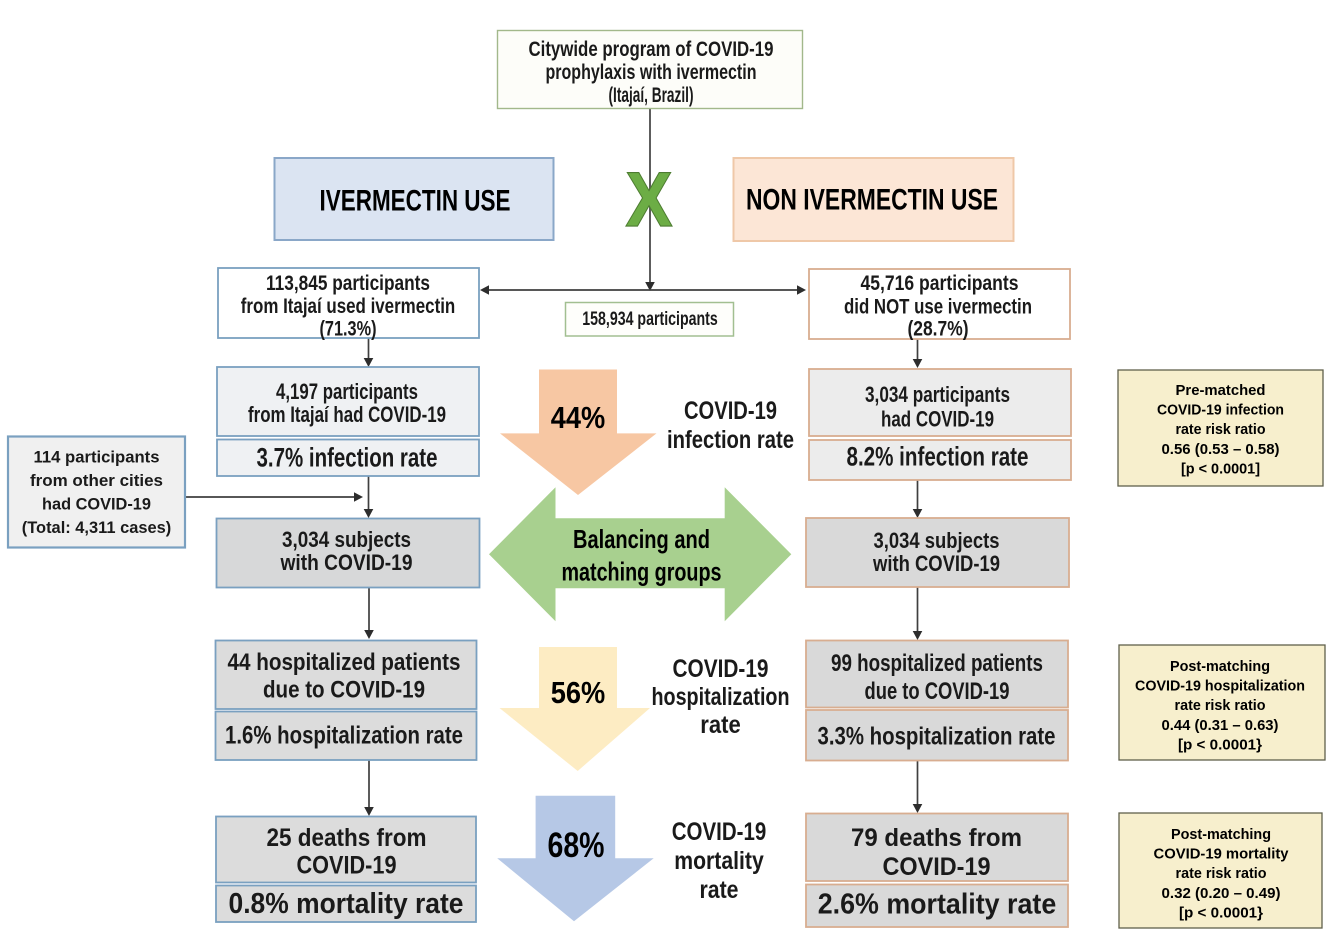 The image size is (1338, 950). I want to click on svg-text: COVID-19 infection, so click(1220, 411).